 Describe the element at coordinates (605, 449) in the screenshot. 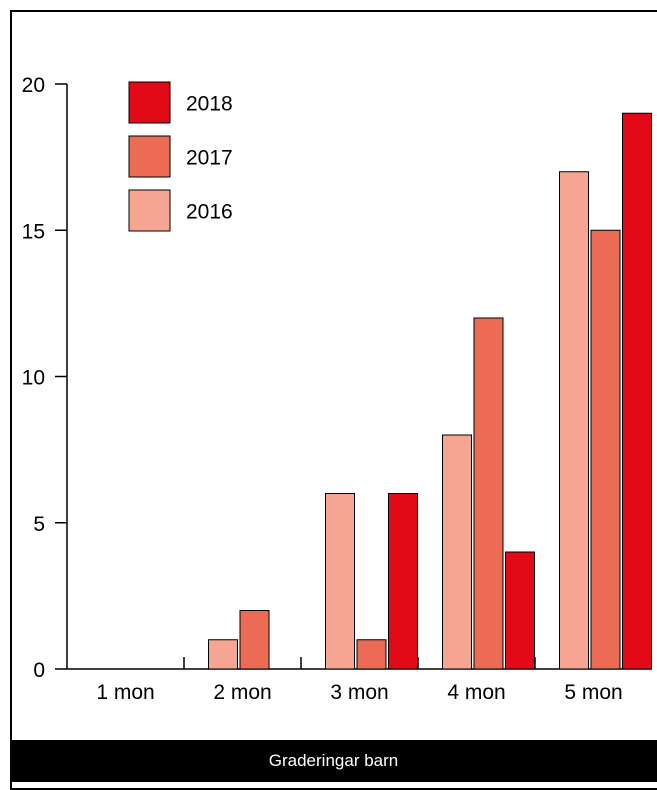

I see `bar-2017-5-mon` at that location.